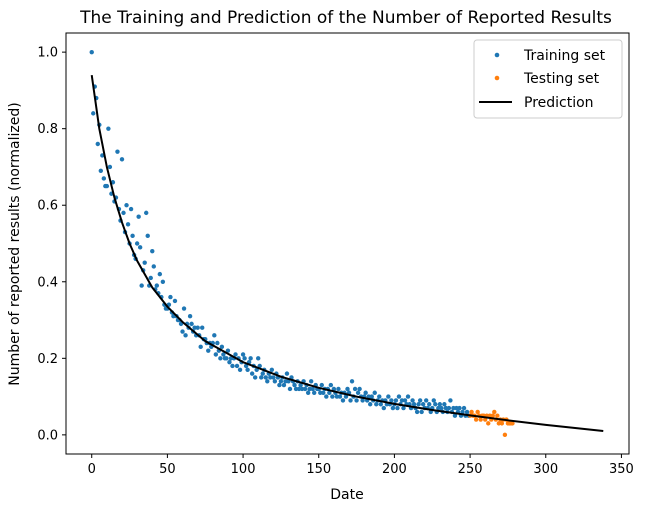 This screenshot has width=650, height=508. I want to click on x-axis: 0 50 100 150 200 250 300 350, so click(361, 465).